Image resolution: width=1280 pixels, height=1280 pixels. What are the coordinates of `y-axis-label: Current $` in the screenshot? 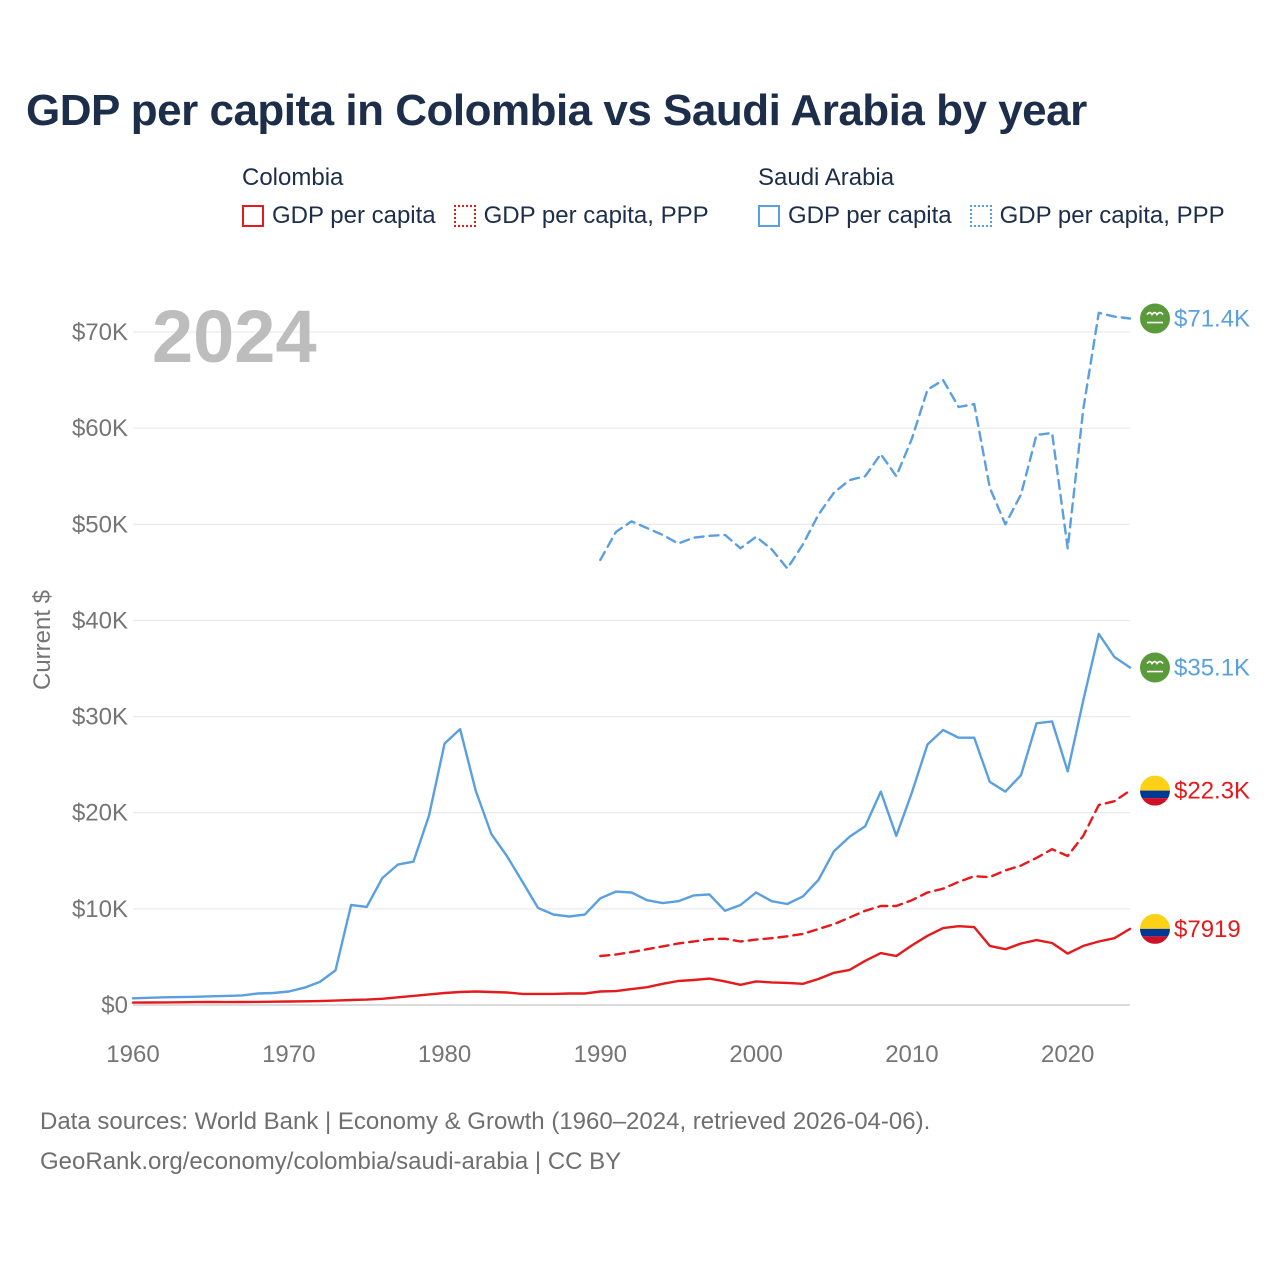 It's located at (42, 640).